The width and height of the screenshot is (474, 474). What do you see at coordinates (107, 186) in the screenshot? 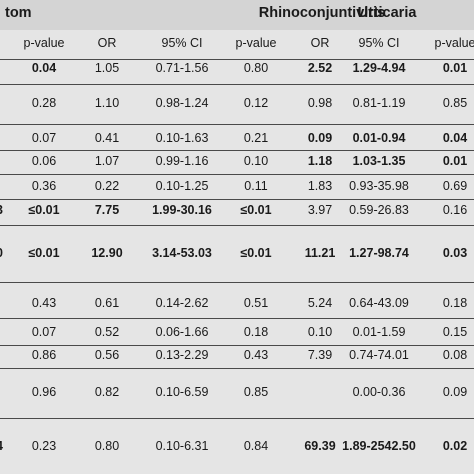
I see `table-cell: 0.22` at bounding box center [107, 186].